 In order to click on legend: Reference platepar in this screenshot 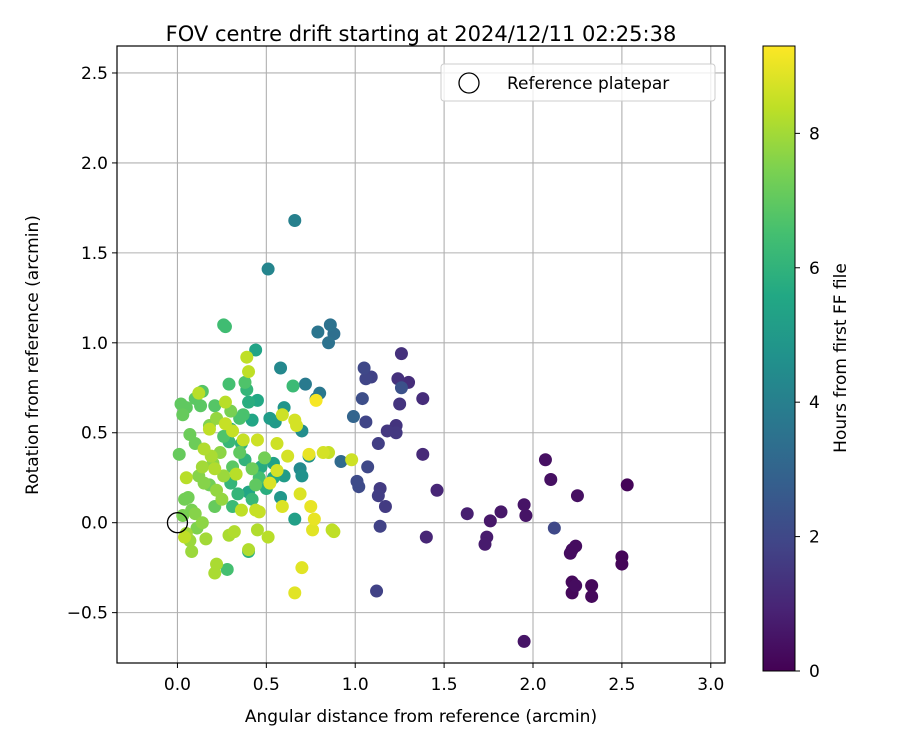, I will do `click(578, 82)`.